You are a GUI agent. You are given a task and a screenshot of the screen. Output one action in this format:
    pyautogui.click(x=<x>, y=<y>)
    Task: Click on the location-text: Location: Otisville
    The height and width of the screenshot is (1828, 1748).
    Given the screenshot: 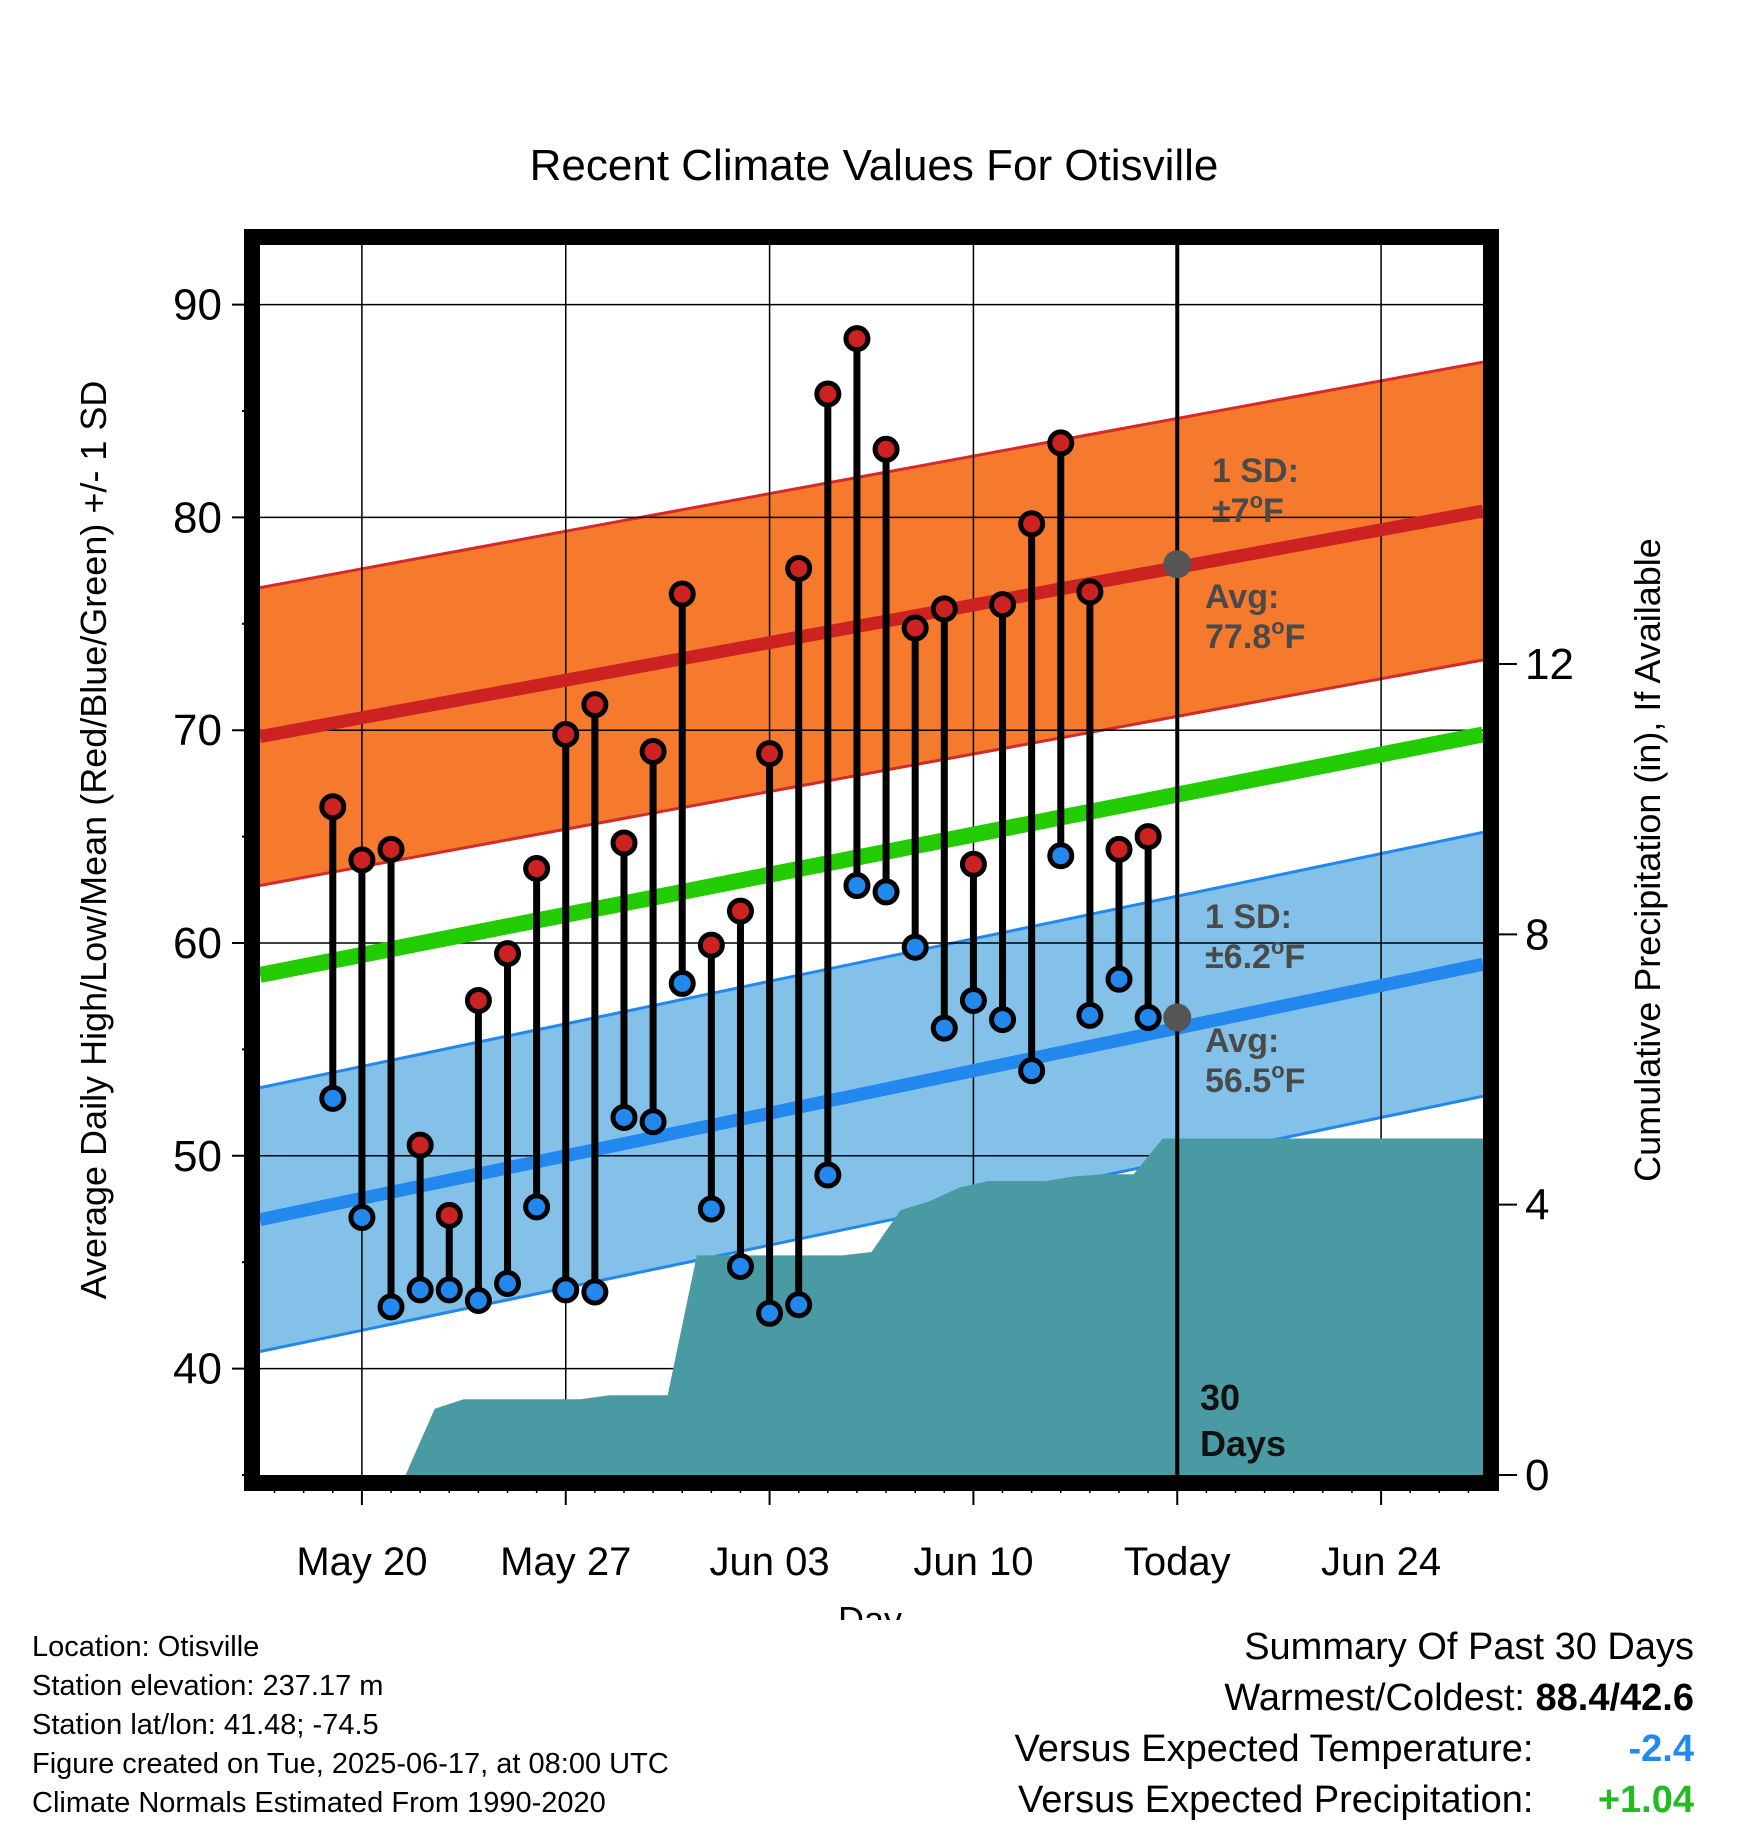 What is the action you would take?
    pyautogui.click(x=146, y=1647)
    